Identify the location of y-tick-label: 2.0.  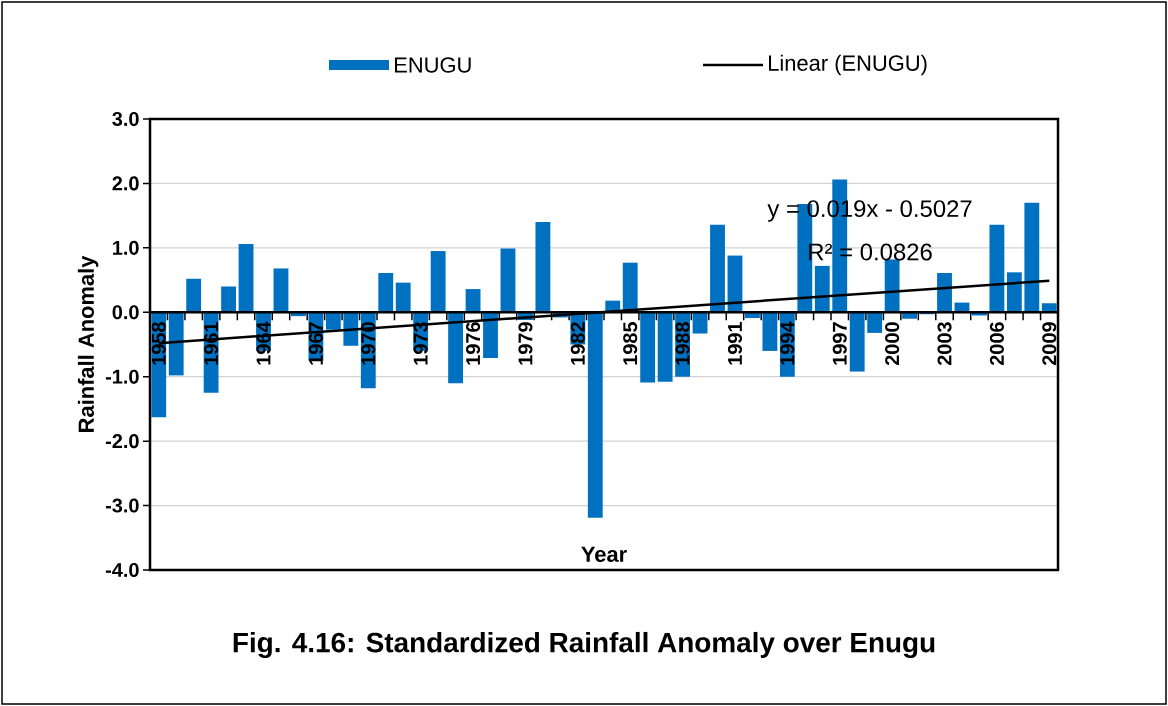
(125, 183).